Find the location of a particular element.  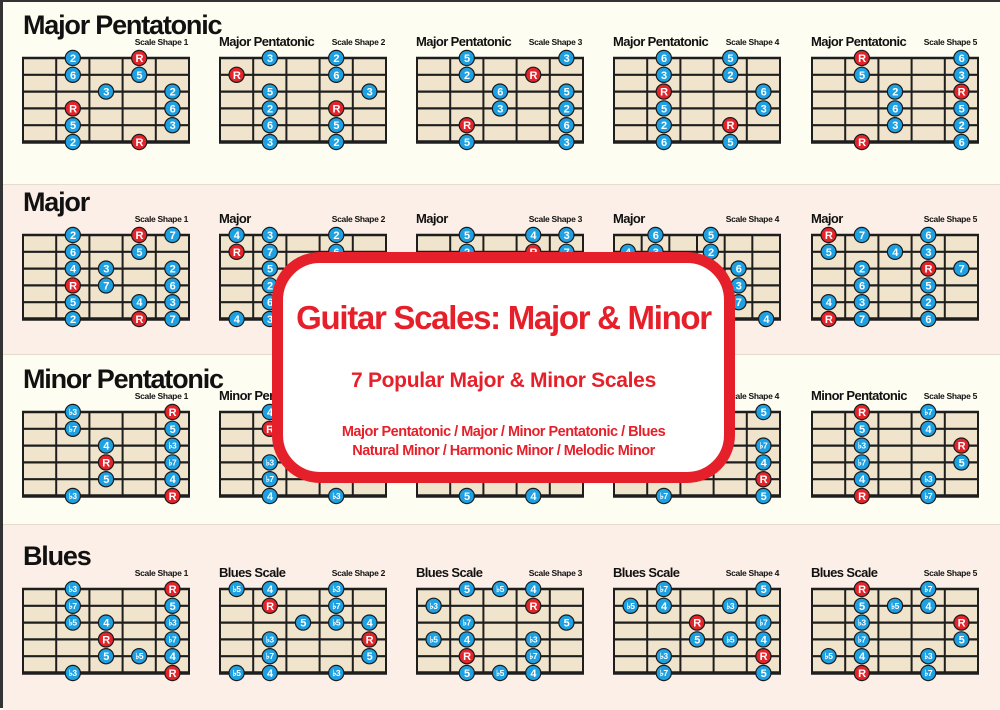

scale-shape-label: Scale Shape 3 is located at coordinates (556, 573).